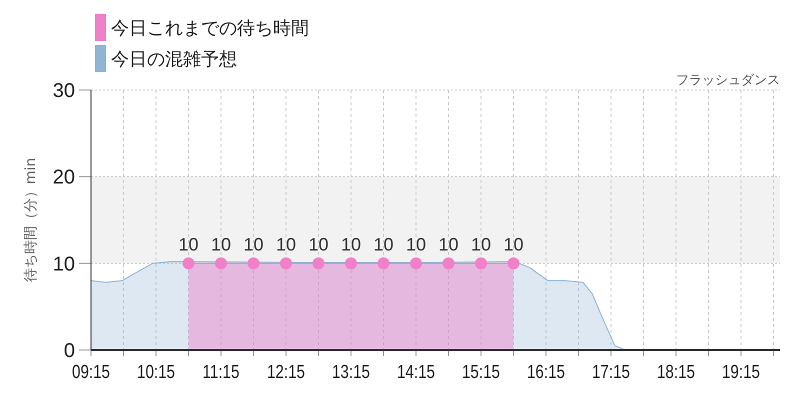  I want to click on x-tick-label: 15:15, so click(481, 371).